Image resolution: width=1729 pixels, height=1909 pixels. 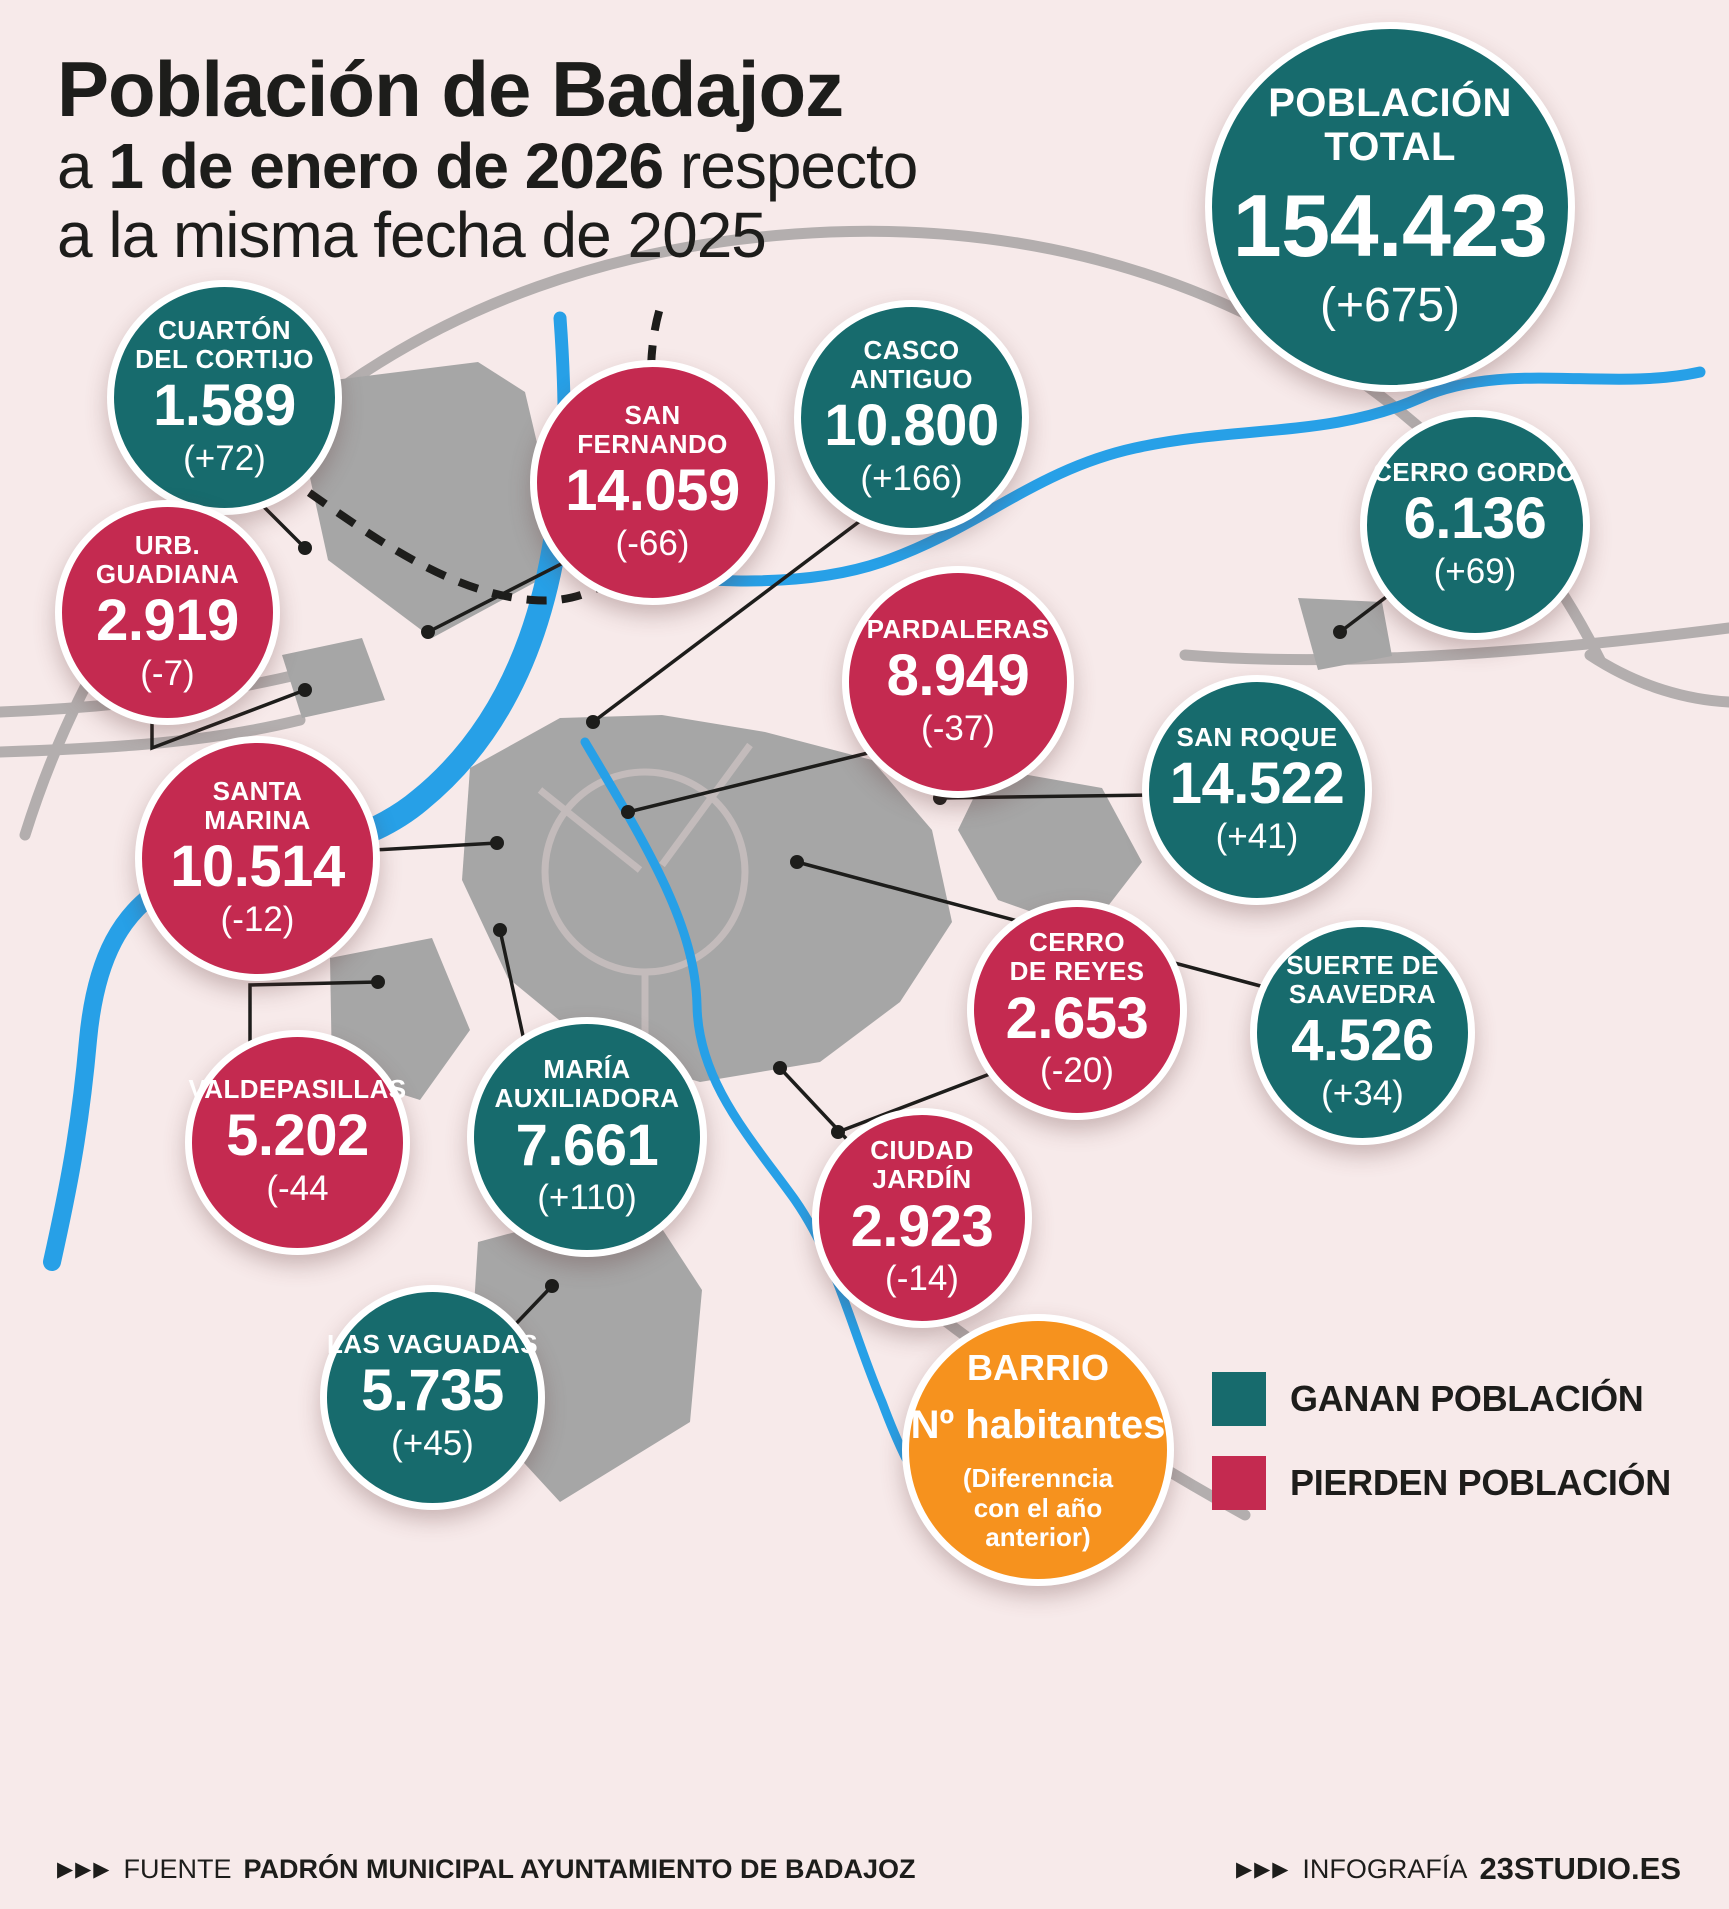 I want to click on badge-subtitle: Nº habitantes, so click(x=1038, y=1424).